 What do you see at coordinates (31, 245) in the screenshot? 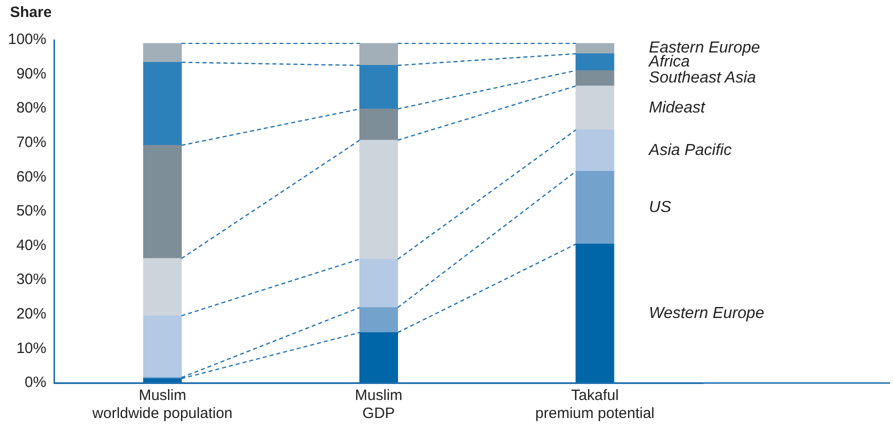
I see `y-tick-label: 40%` at bounding box center [31, 245].